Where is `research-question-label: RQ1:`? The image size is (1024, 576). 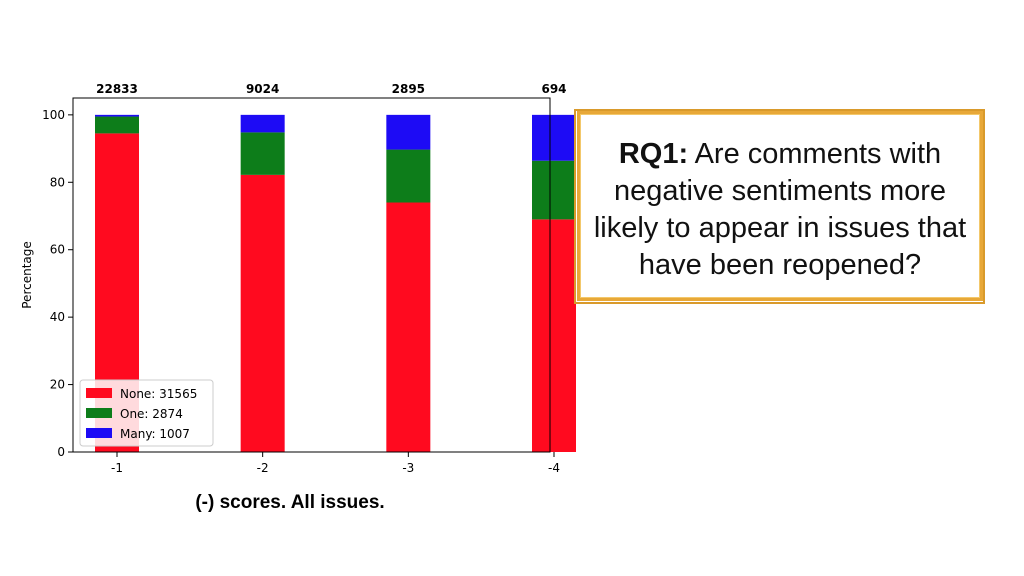
research-question-label: RQ1: is located at coordinates (653, 154).